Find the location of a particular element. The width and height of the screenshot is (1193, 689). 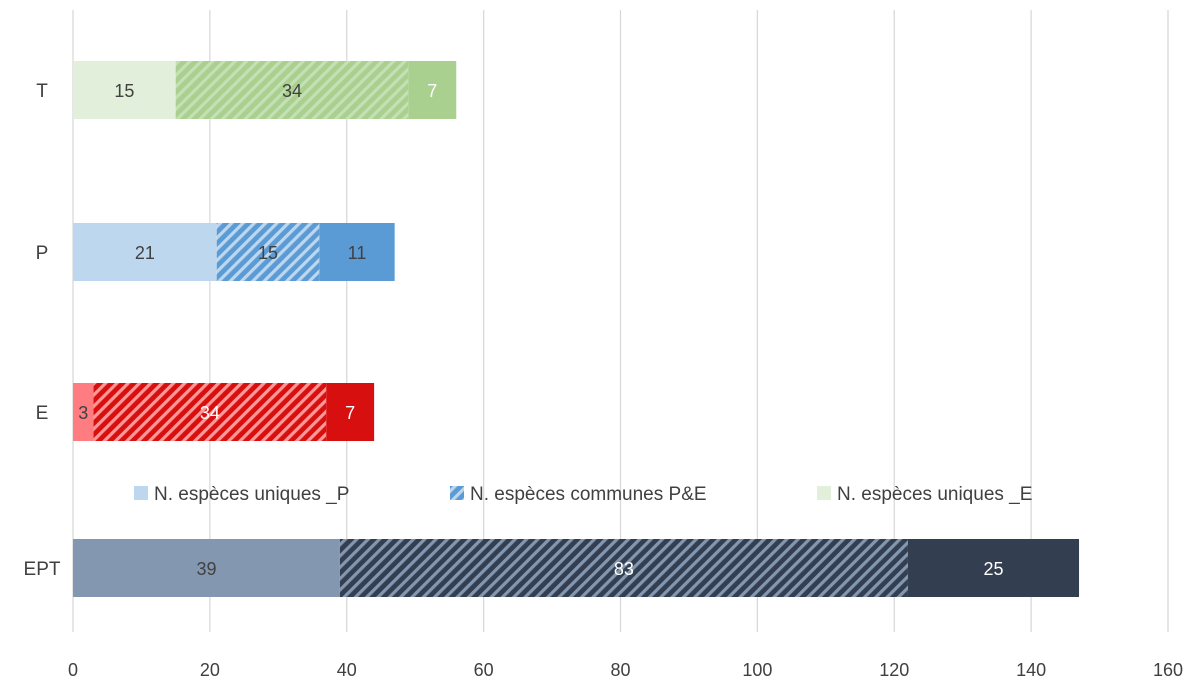

legend-label: N. espèces uniques _P is located at coordinates (251, 494).